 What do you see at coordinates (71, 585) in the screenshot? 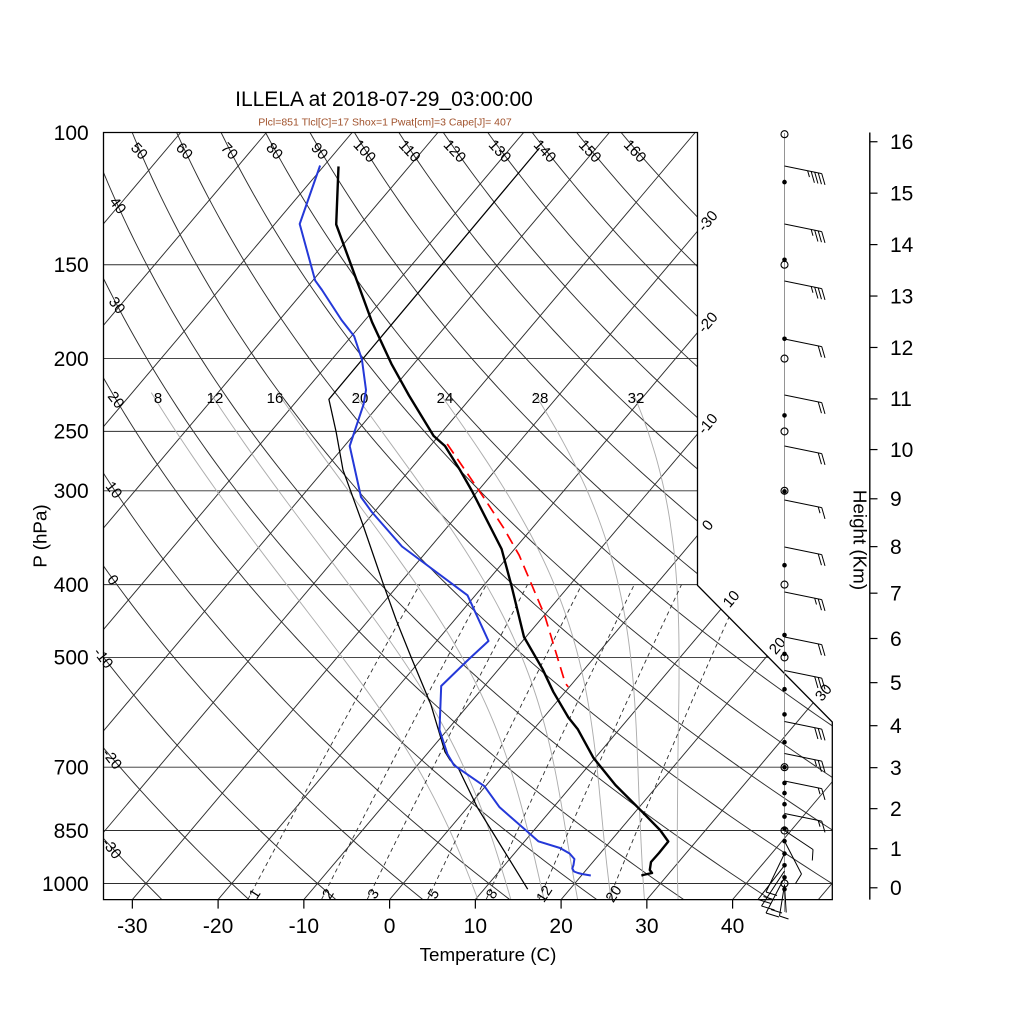
I see `svg-text: 400` at bounding box center [71, 585].